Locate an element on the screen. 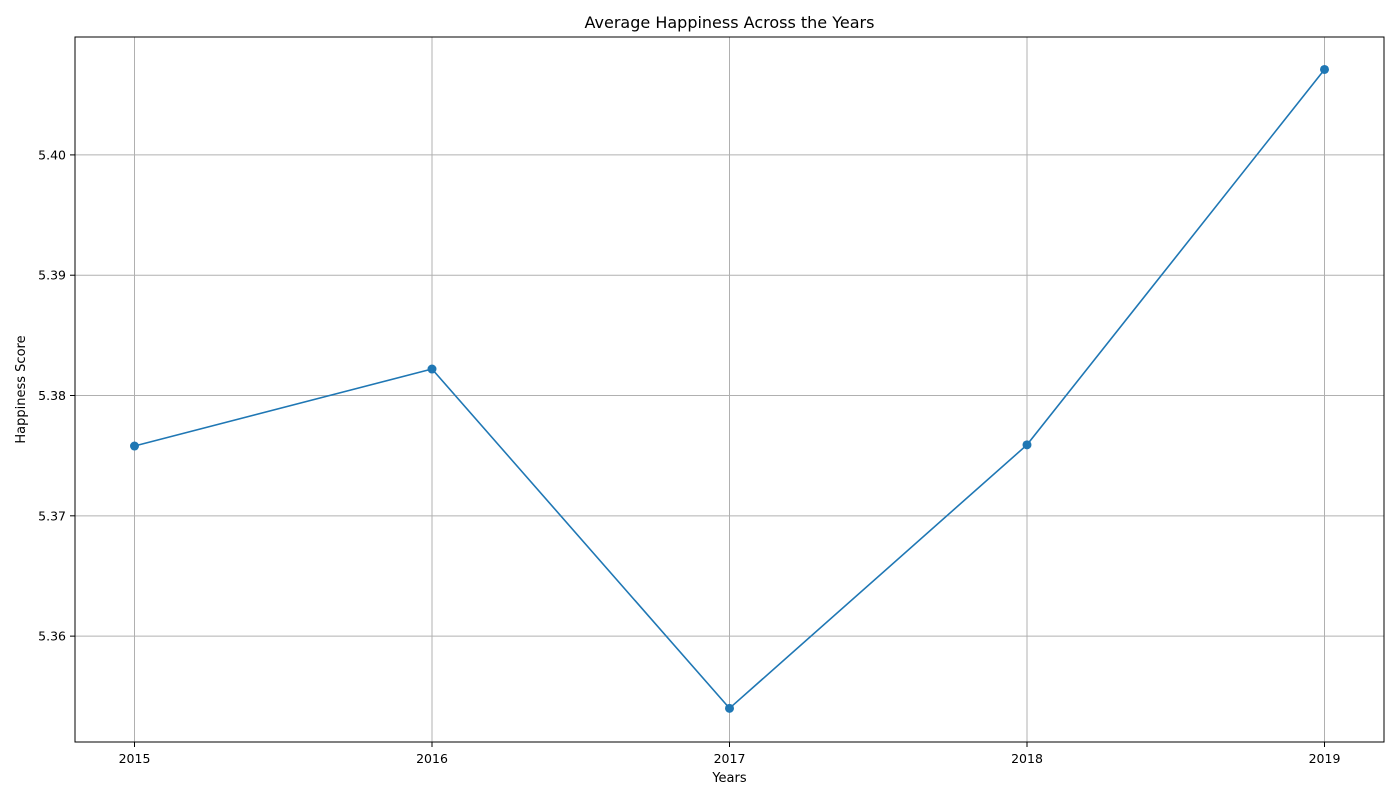 The image size is (1400, 800). x-tick-label: 2016 is located at coordinates (432, 758).